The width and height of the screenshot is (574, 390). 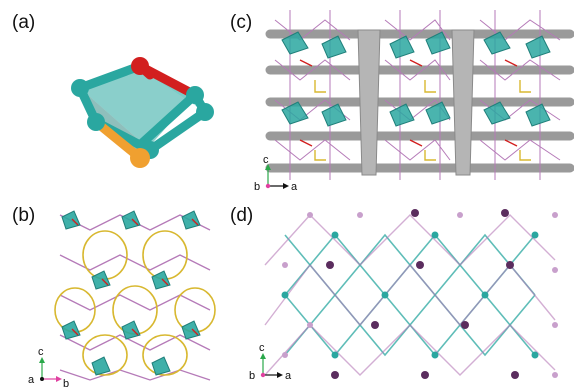 What do you see at coordinates (24, 22) in the screenshot?
I see `panel-label-a: (a)` at bounding box center [24, 22].